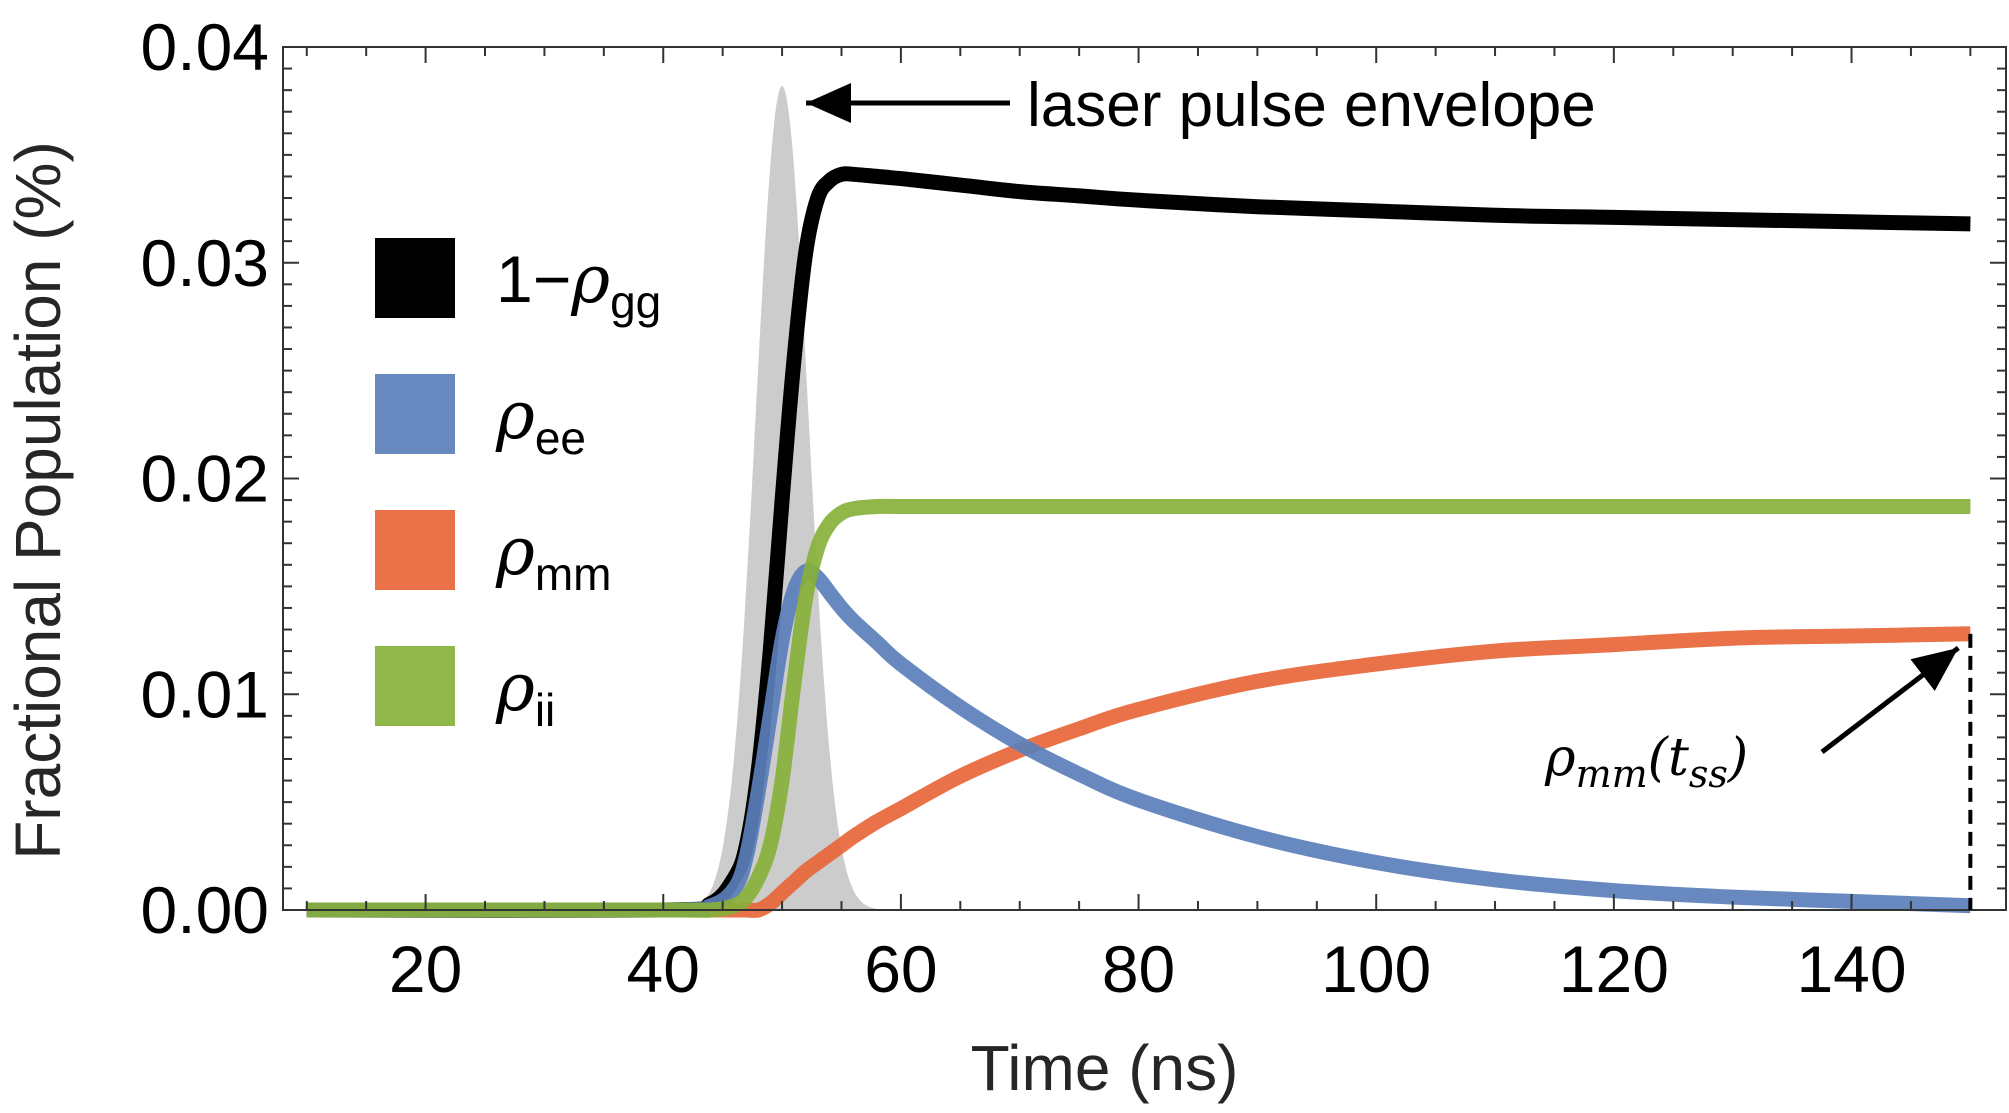  What do you see at coordinates (540, 420) in the screenshot?
I see `legend-label-ee: ρee` at bounding box center [540, 420].